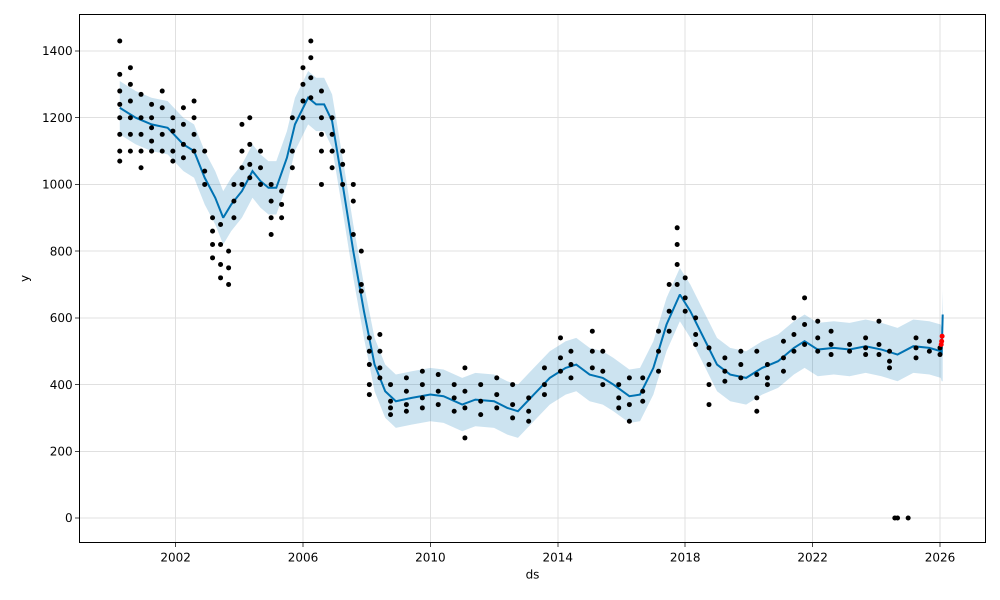  What do you see at coordinates (57, 51) in the screenshot?
I see `y-tick-label: 1400` at bounding box center [57, 51].